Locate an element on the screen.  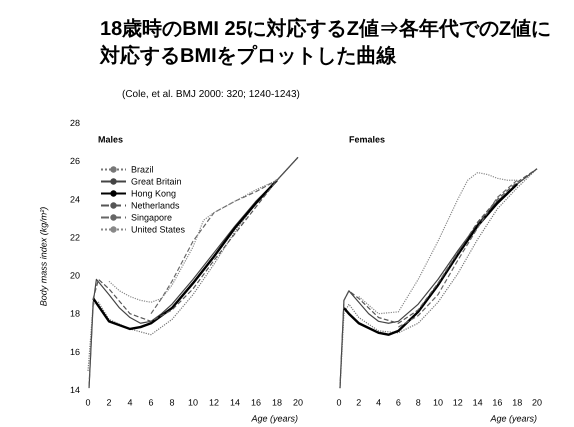
legend-label: Hong Kong is located at coordinates (153, 193).